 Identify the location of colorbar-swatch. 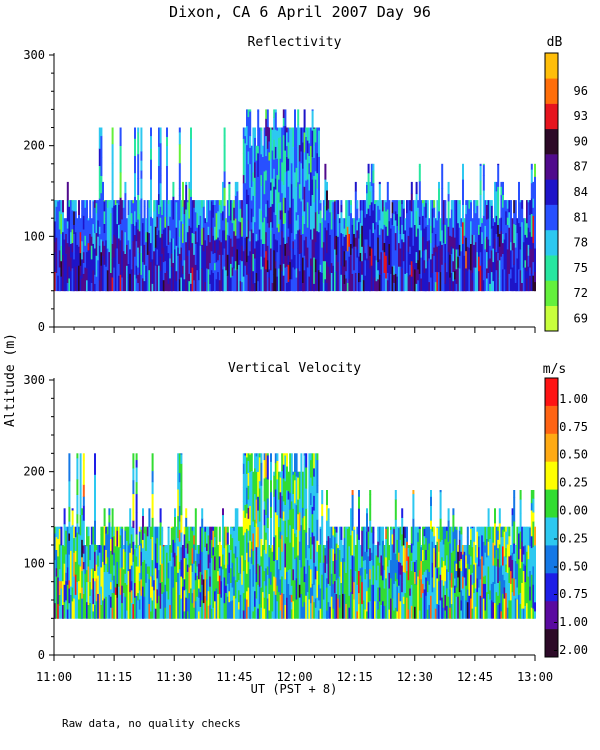
(551, 116).